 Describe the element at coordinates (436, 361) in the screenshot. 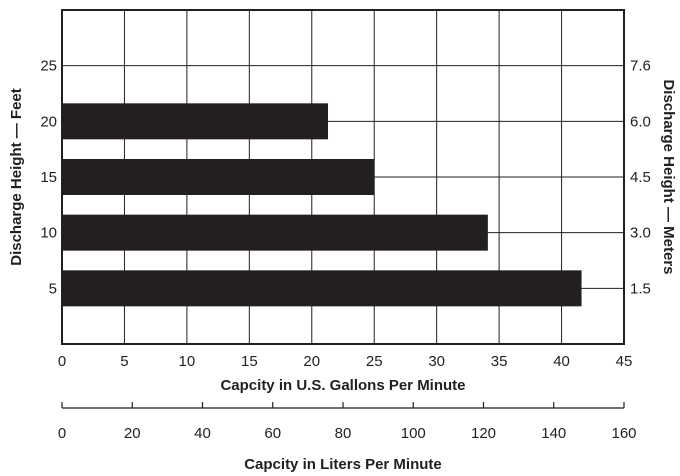

I see `x-tick-label: 30` at that location.